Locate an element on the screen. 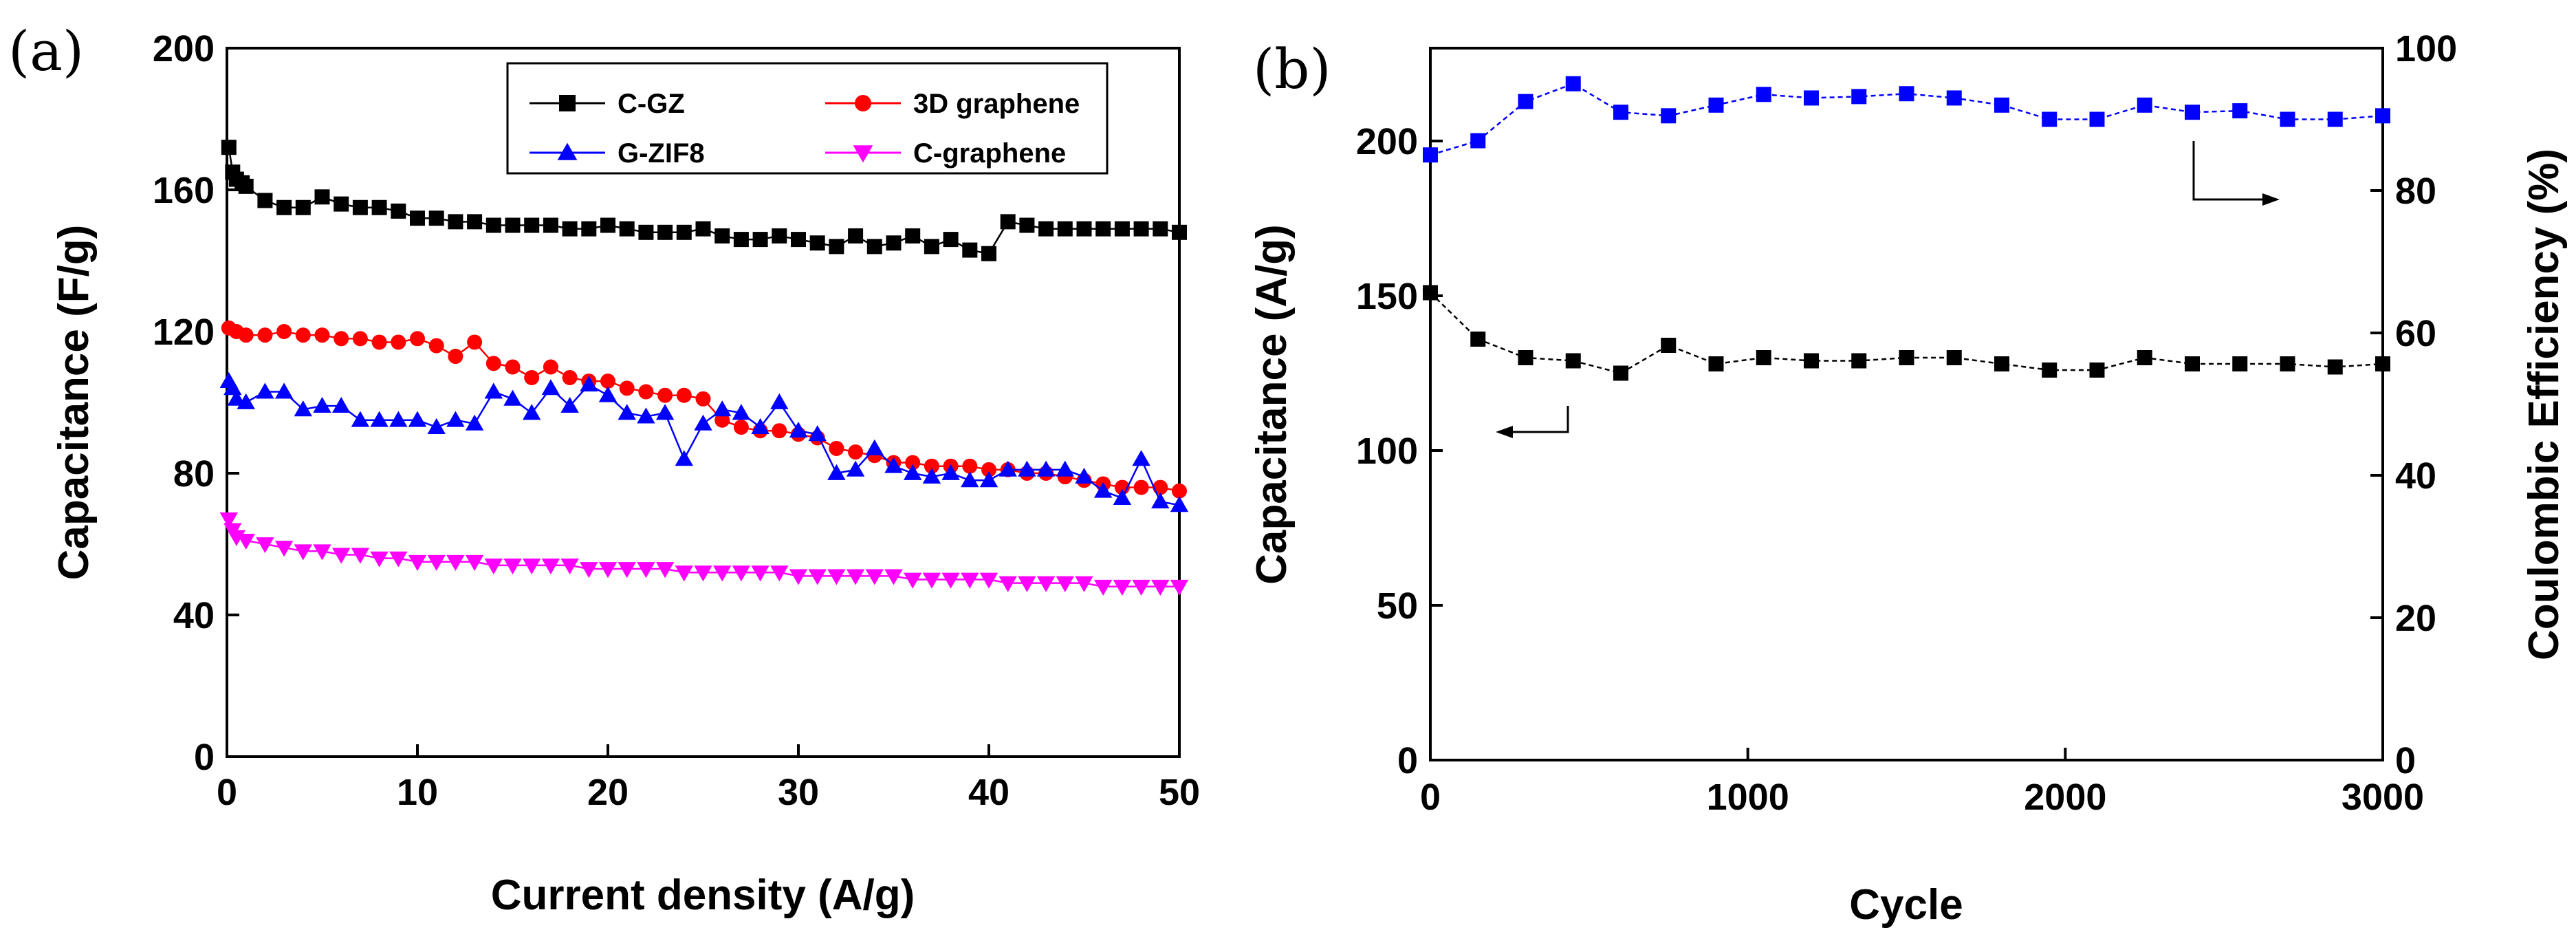  legend-entry: 3D graphene is located at coordinates (952, 104).